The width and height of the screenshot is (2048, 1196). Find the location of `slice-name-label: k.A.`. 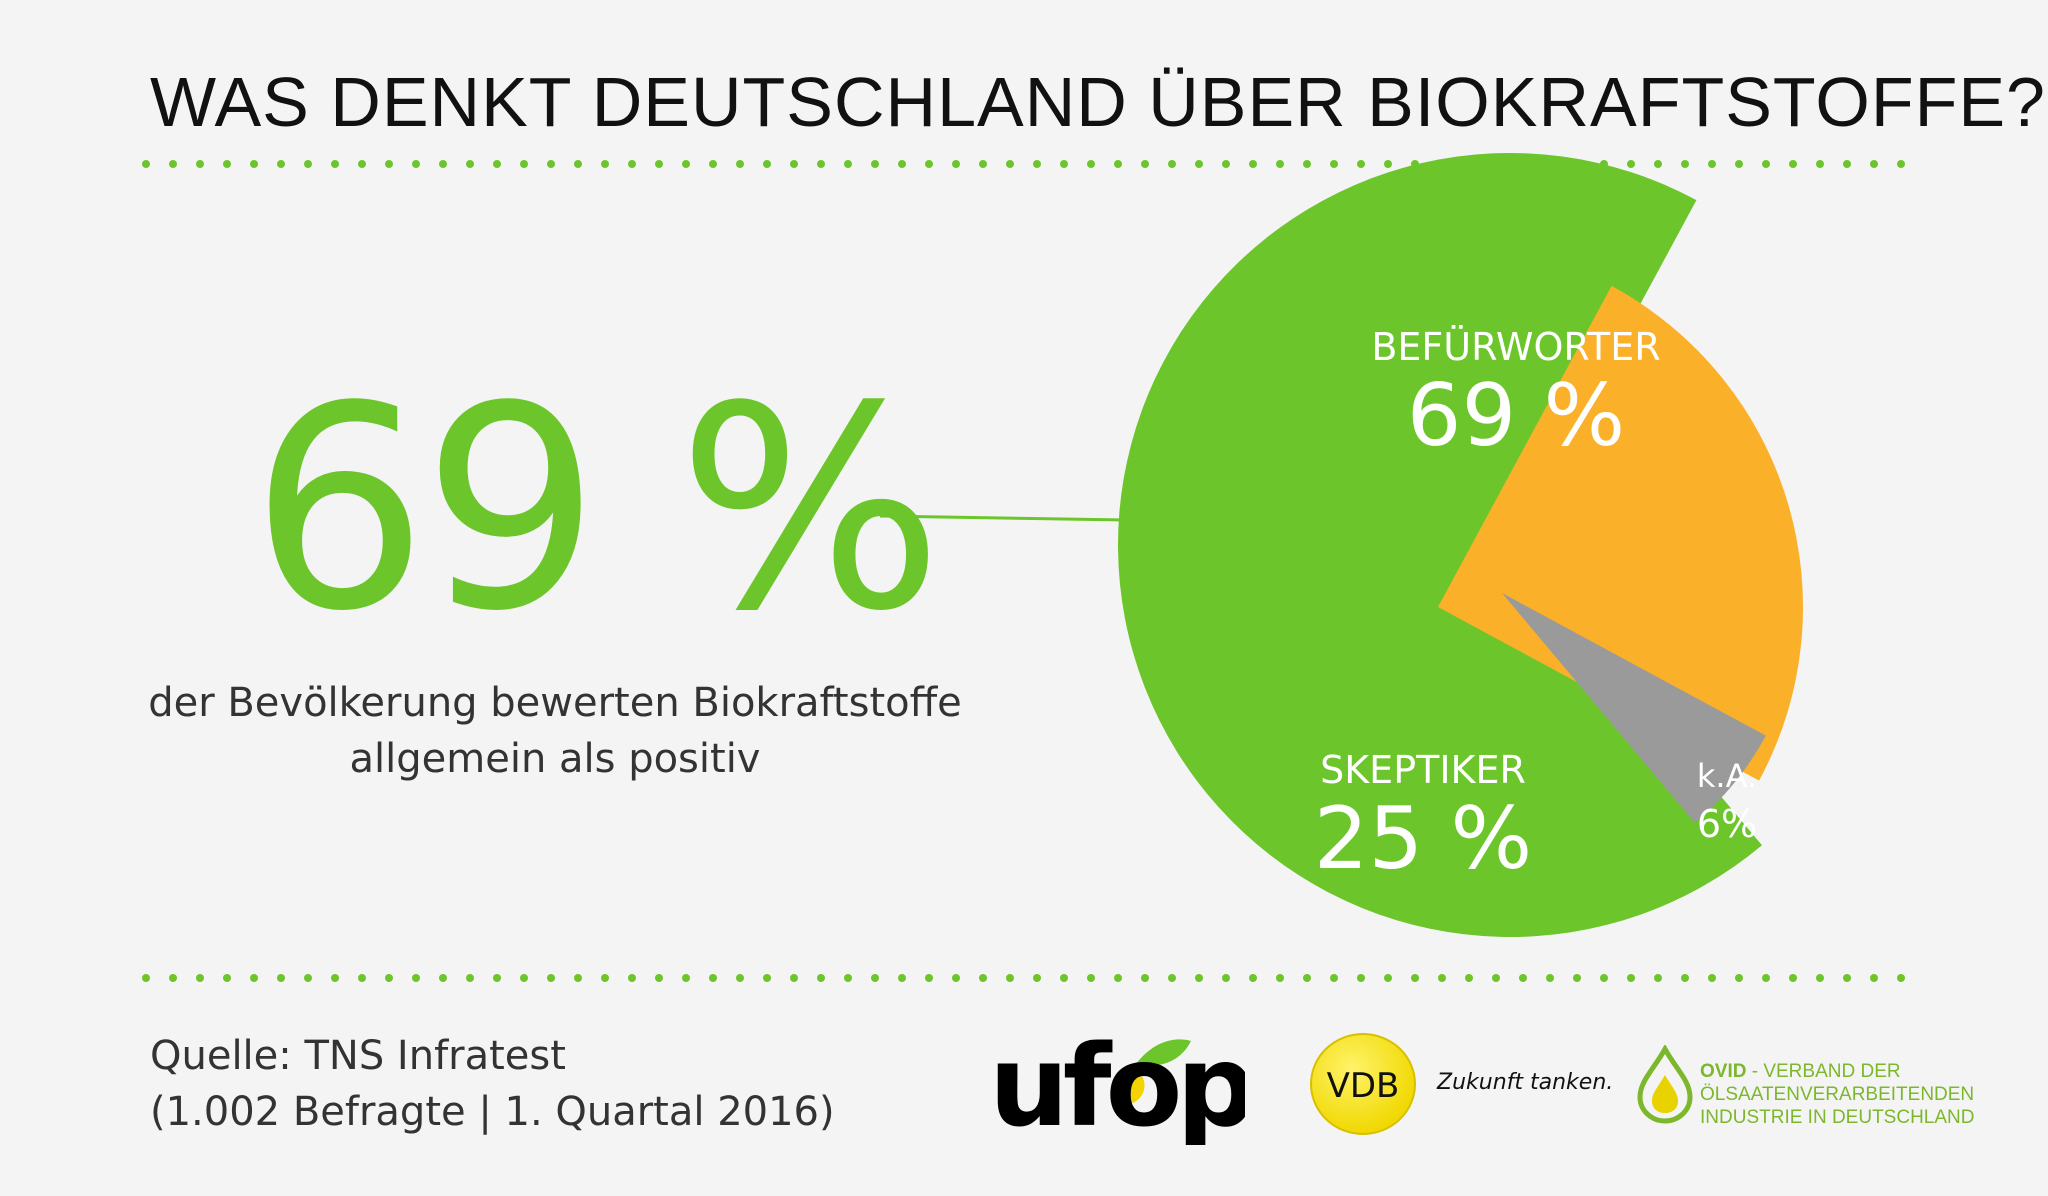

slice-name-label: k.A. is located at coordinates (1727, 776).